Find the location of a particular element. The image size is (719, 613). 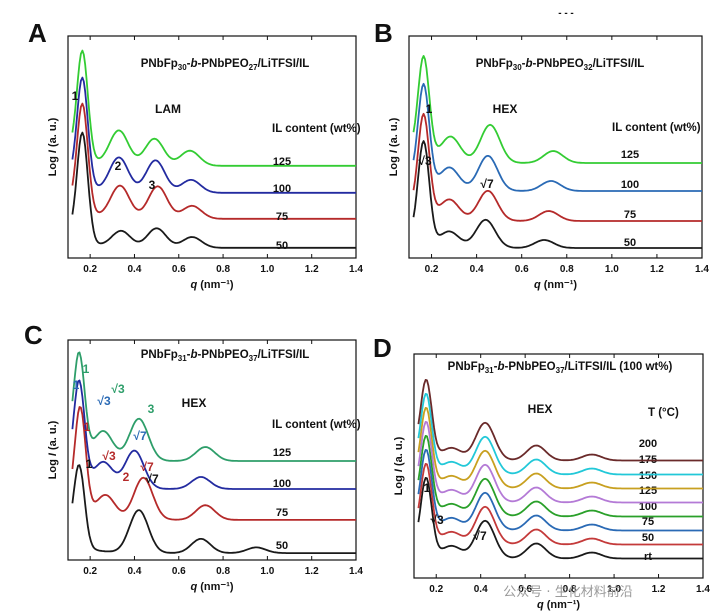

series-label: 200 is located at coordinates (648, 444).